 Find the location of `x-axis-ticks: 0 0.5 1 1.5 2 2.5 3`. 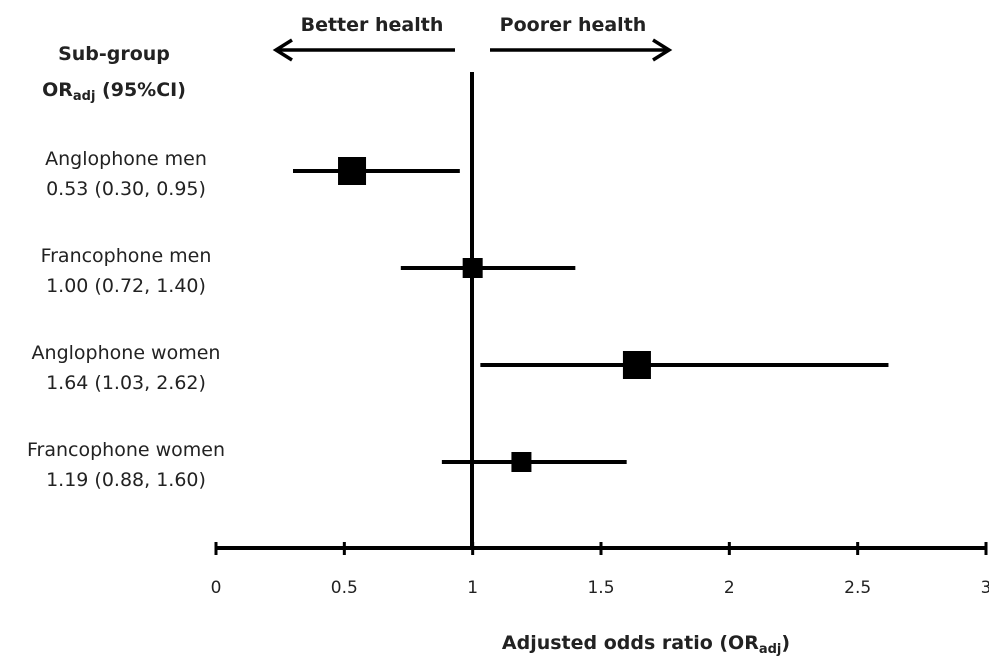

x-axis-ticks: 0 0.5 1 1.5 2 2.5 3 is located at coordinates (600, 570).